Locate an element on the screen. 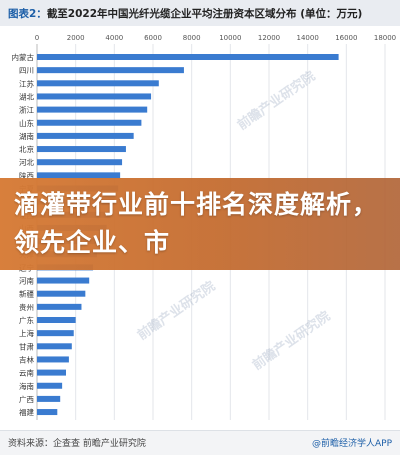 The width and height of the screenshot is (400, 455). category-label: 湖南 is located at coordinates (26, 136).